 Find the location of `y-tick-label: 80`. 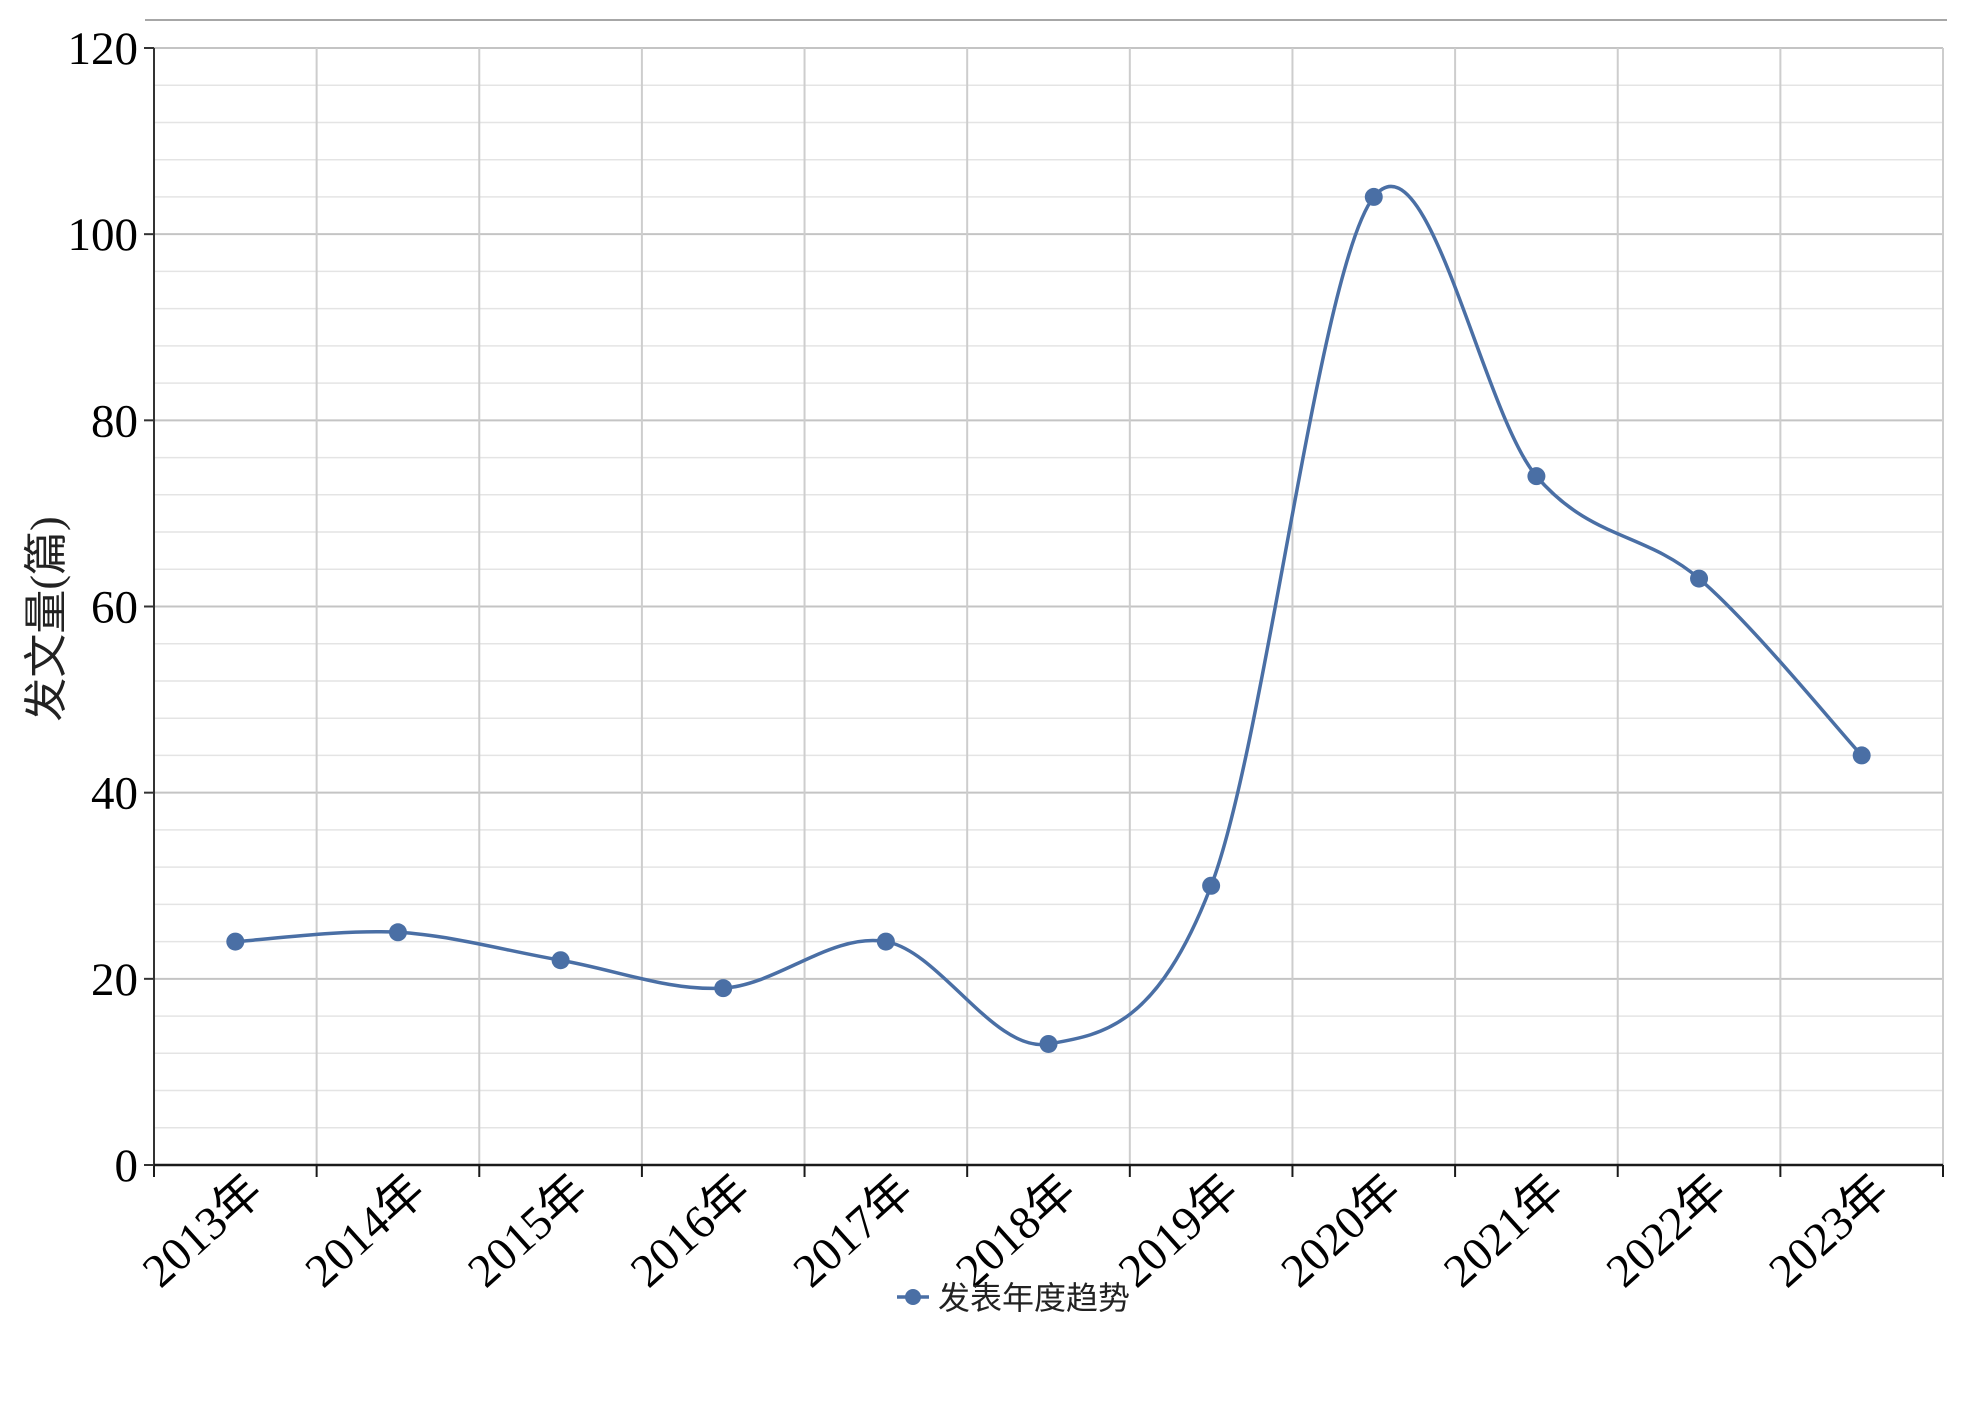

y-tick-label: 80 is located at coordinates (114, 421).